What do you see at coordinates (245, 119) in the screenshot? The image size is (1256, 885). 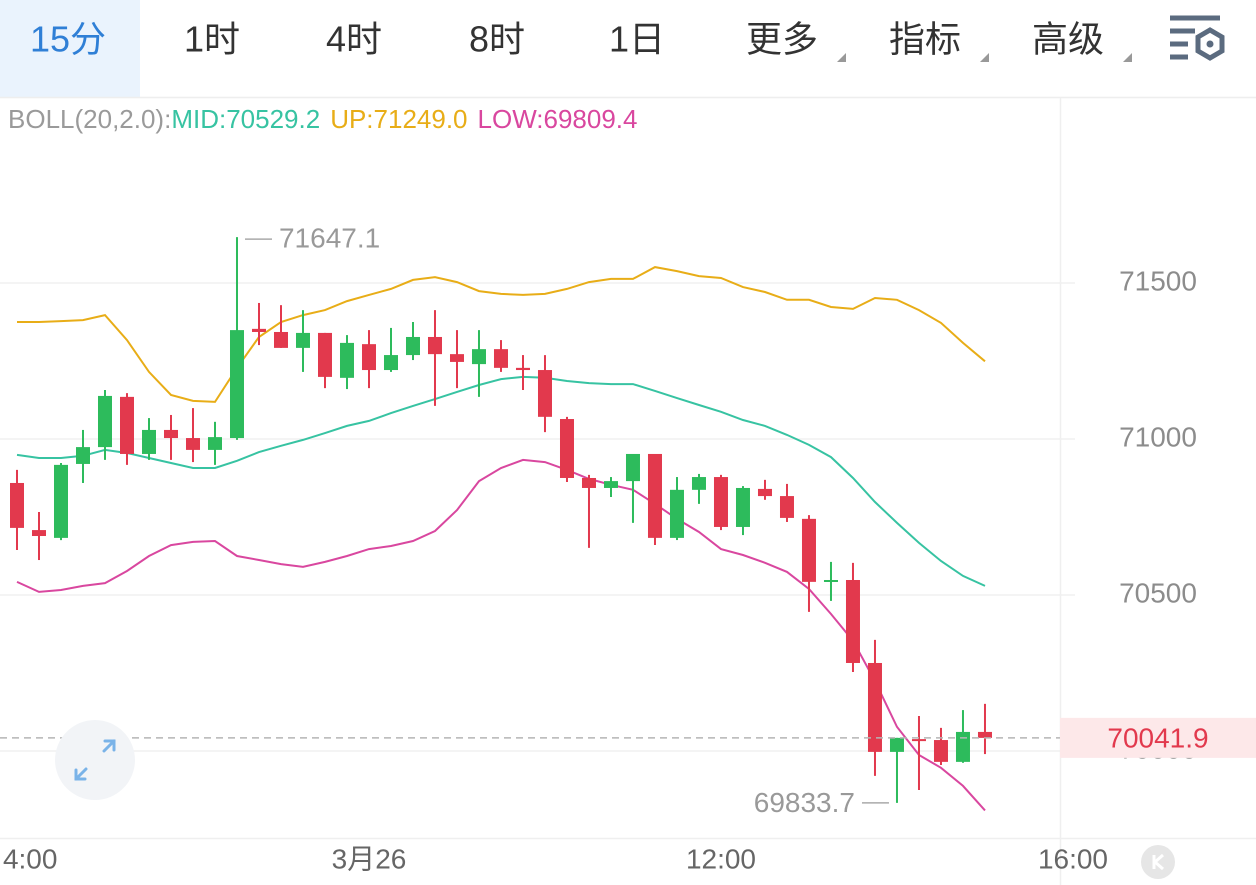 I see `legend-entry: MID:70529.2` at bounding box center [245, 119].